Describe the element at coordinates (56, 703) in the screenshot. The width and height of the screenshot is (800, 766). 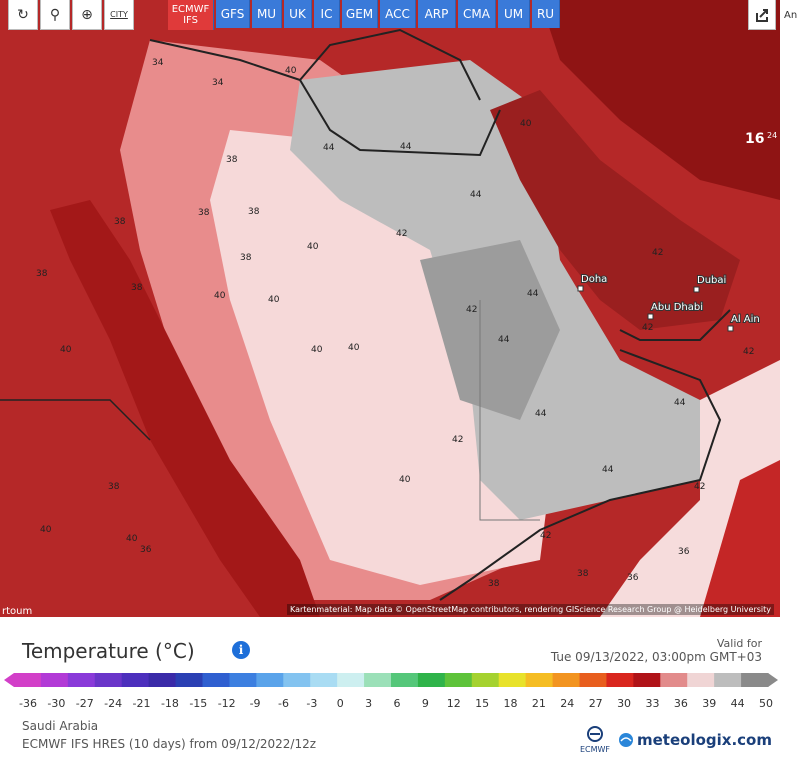
I see `color-scale-tick: -30` at that location.